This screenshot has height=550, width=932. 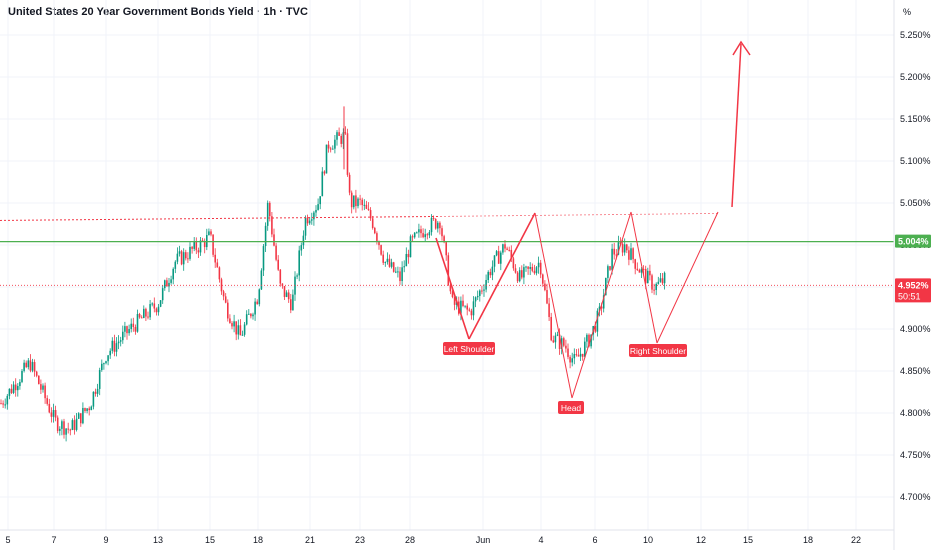 What do you see at coordinates (907, 12) in the screenshot?
I see `axis-unit-label: %` at bounding box center [907, 12].